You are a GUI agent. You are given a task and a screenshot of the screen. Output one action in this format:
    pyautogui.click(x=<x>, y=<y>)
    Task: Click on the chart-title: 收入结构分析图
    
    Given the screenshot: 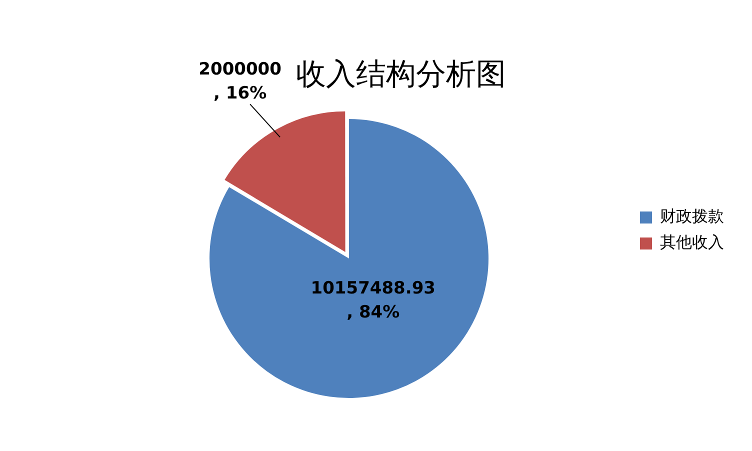 What is the action you would take?
    pyautogui.click(x=401, y=74)
    